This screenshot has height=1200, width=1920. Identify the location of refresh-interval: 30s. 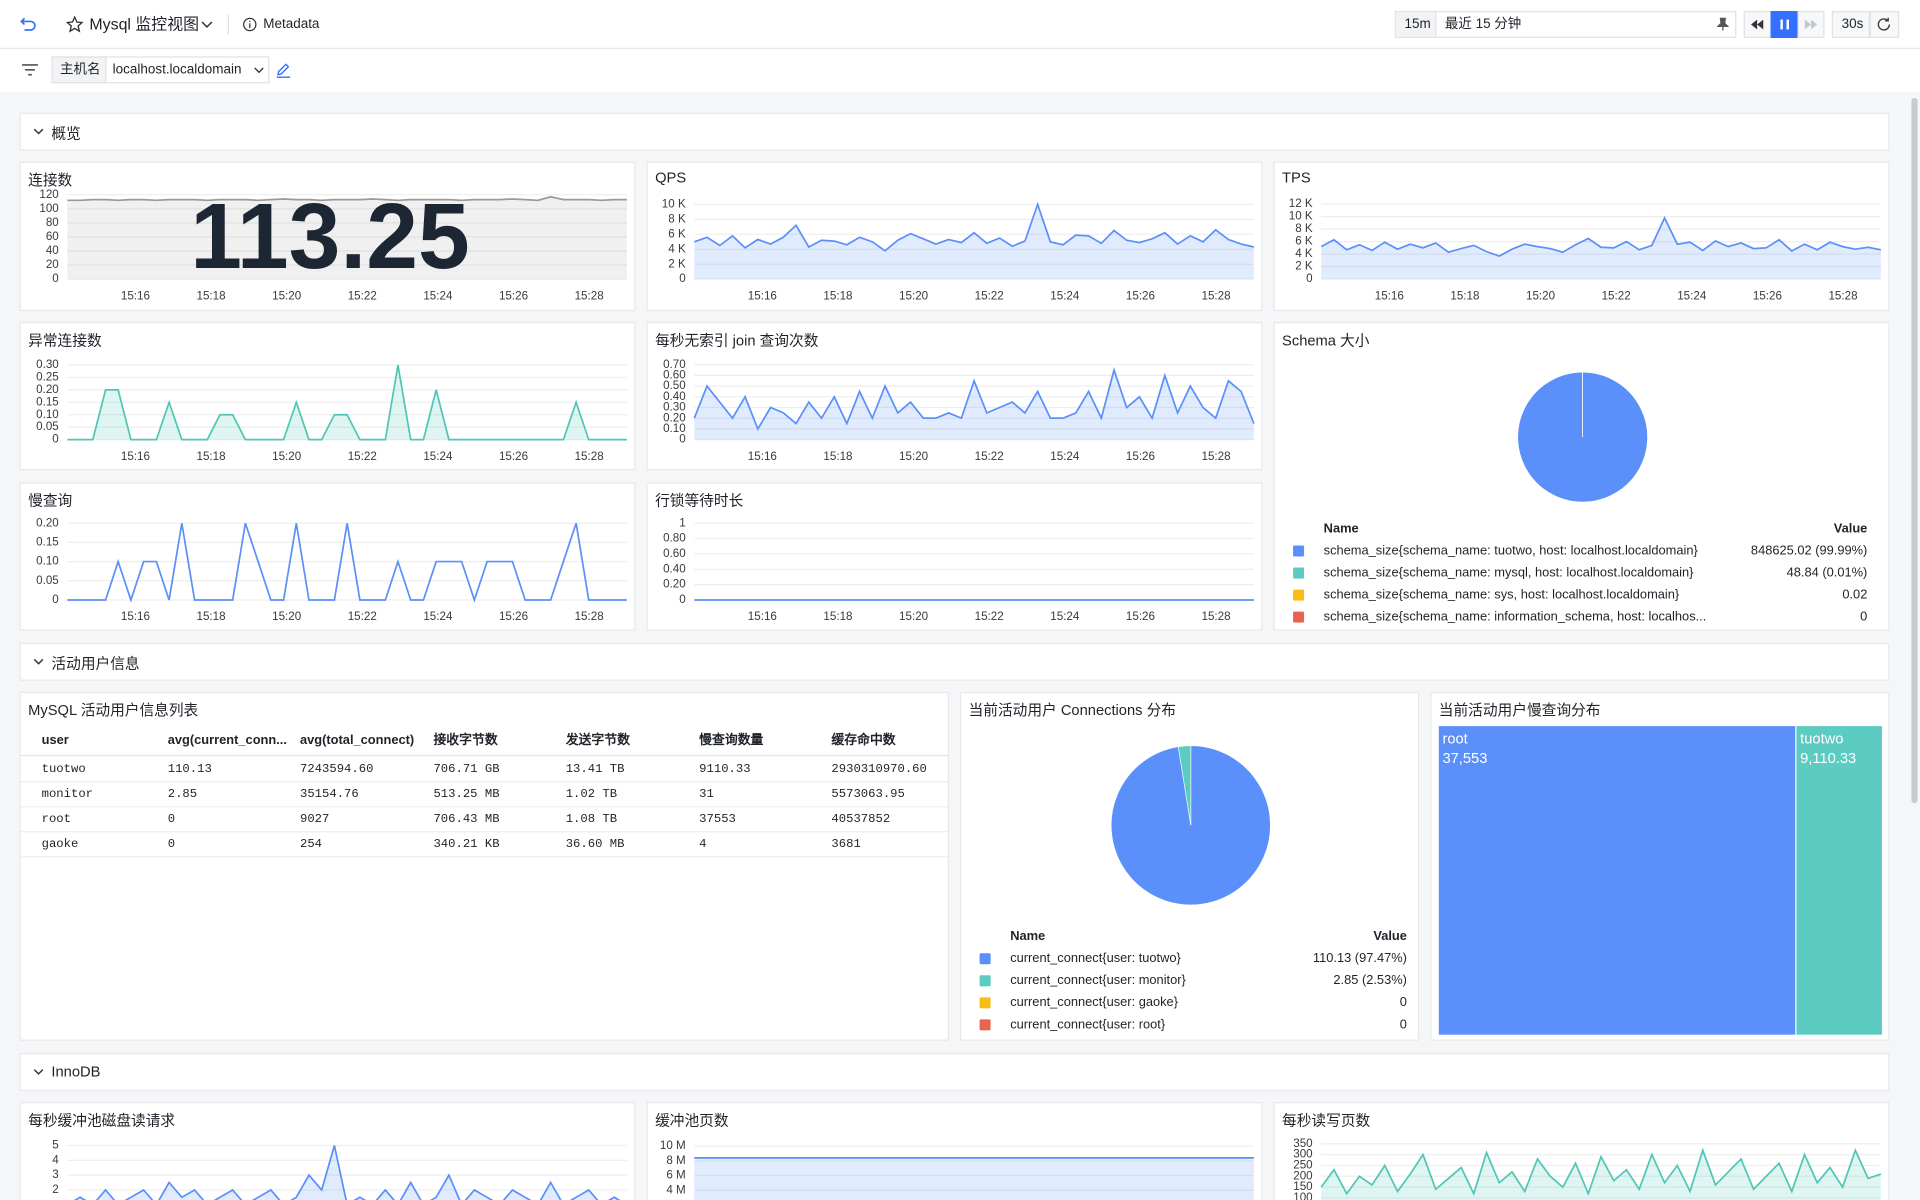
(1850, 24).